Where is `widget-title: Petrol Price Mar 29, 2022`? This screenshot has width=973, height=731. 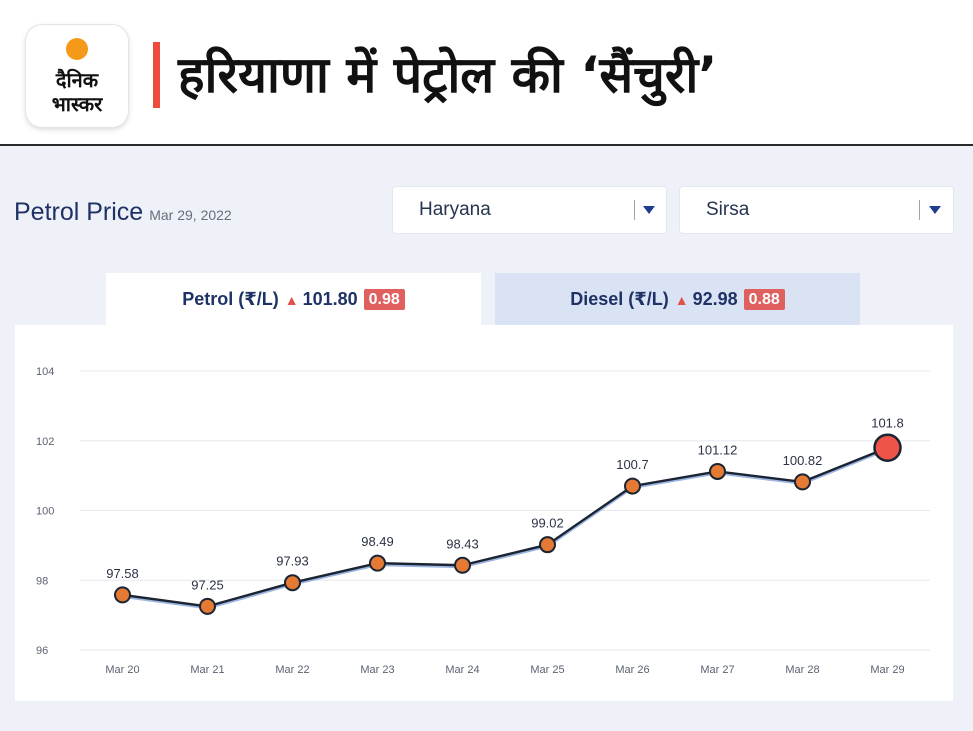 widget-title: Petrol Price Mar 29, 2022 is located at coordinates (123, 212).